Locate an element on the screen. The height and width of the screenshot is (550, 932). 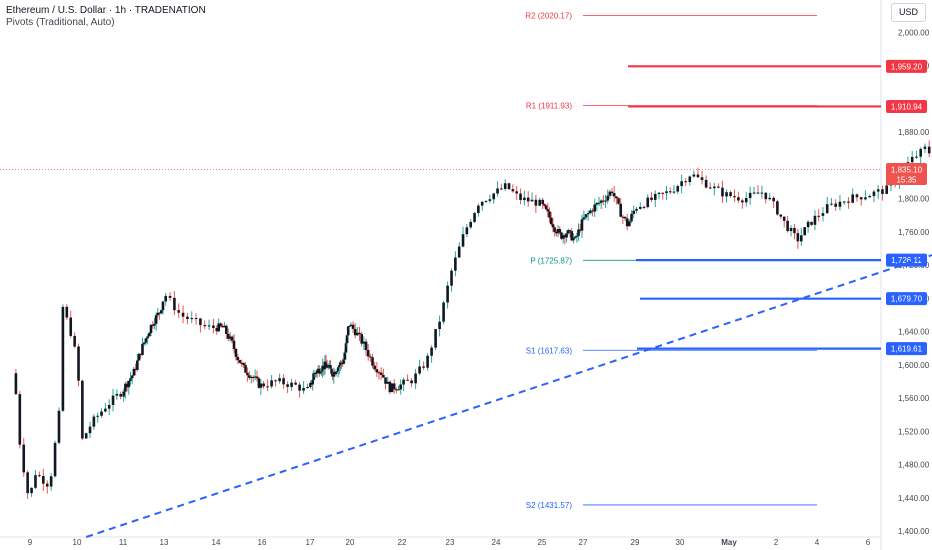
x-tick-label: 10 is located at coordinates (77, 542).